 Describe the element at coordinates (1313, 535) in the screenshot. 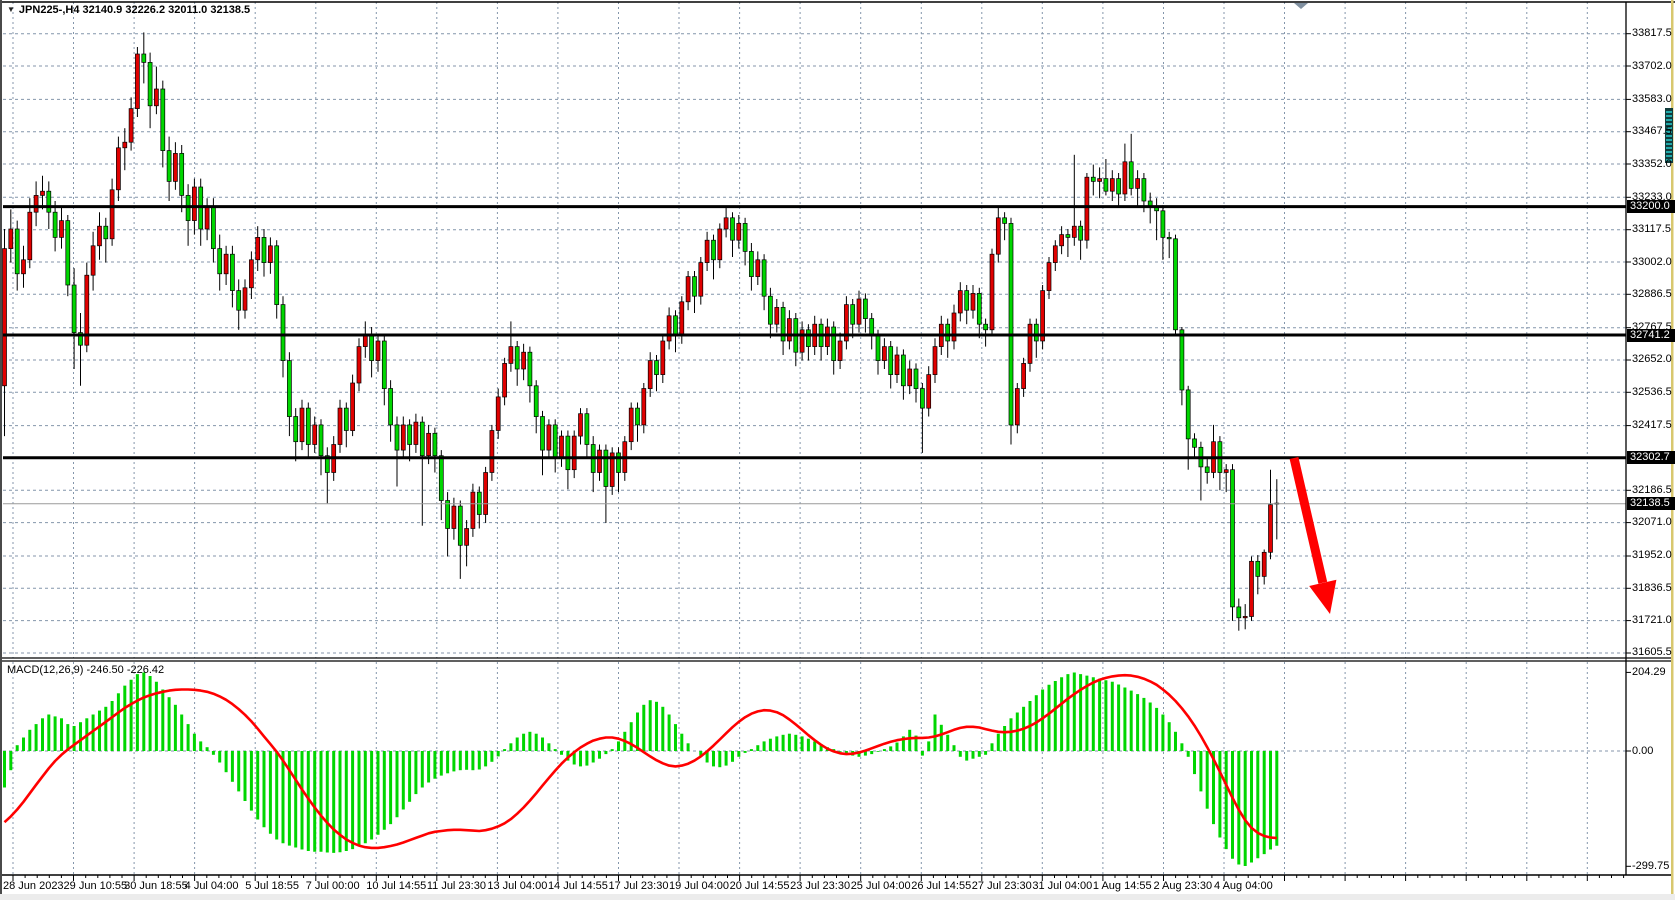

I see `down-arrow-annotation` at that location.